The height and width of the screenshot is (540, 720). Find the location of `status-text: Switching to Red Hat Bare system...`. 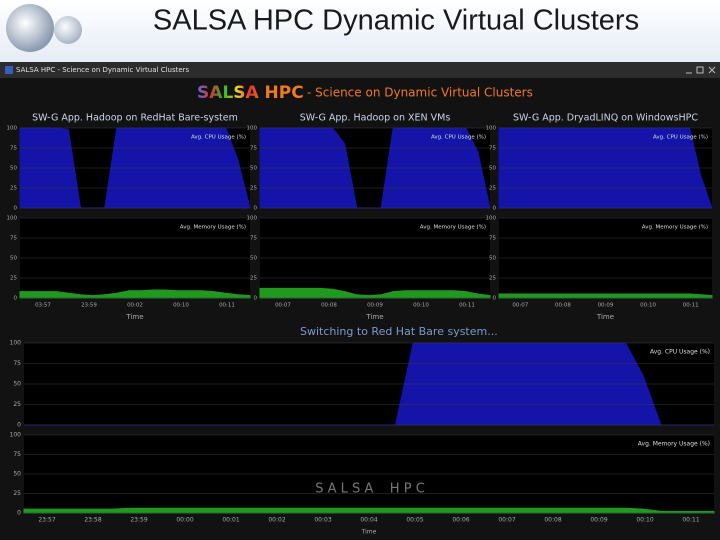

status-text: Switching to Red Hat Bare system... is located at coordinates (399, 331).